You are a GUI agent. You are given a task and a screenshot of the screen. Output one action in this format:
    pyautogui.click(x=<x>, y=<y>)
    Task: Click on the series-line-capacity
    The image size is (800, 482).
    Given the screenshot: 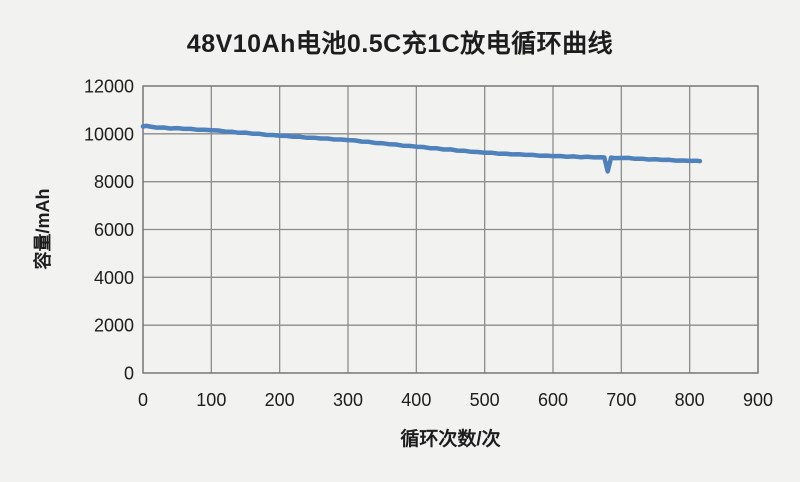 What is the action you would take?
    pyautogui.click(x=421, y=148)
    